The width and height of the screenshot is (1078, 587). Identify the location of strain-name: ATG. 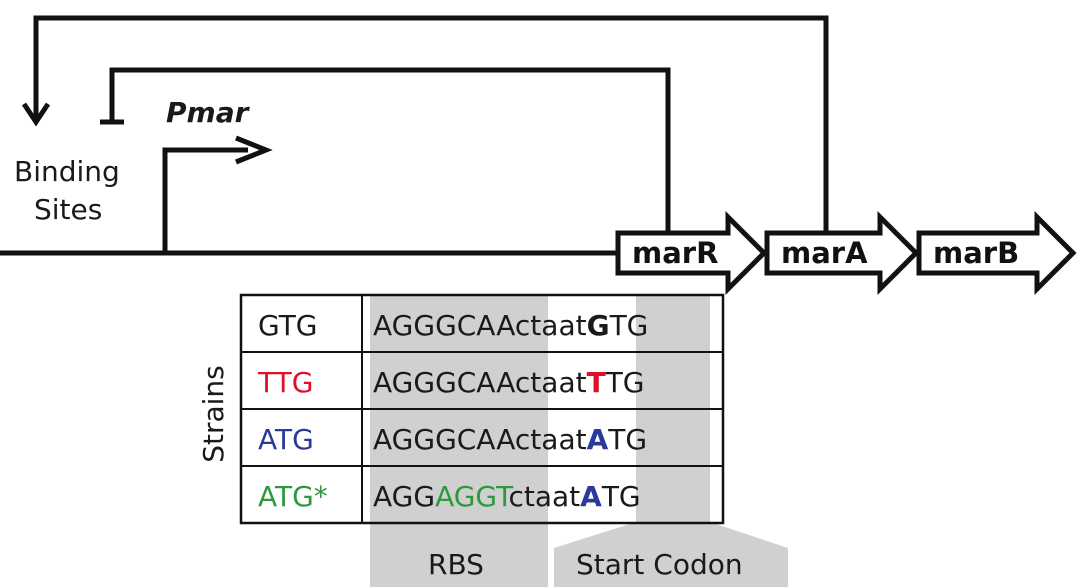
(286, 439).